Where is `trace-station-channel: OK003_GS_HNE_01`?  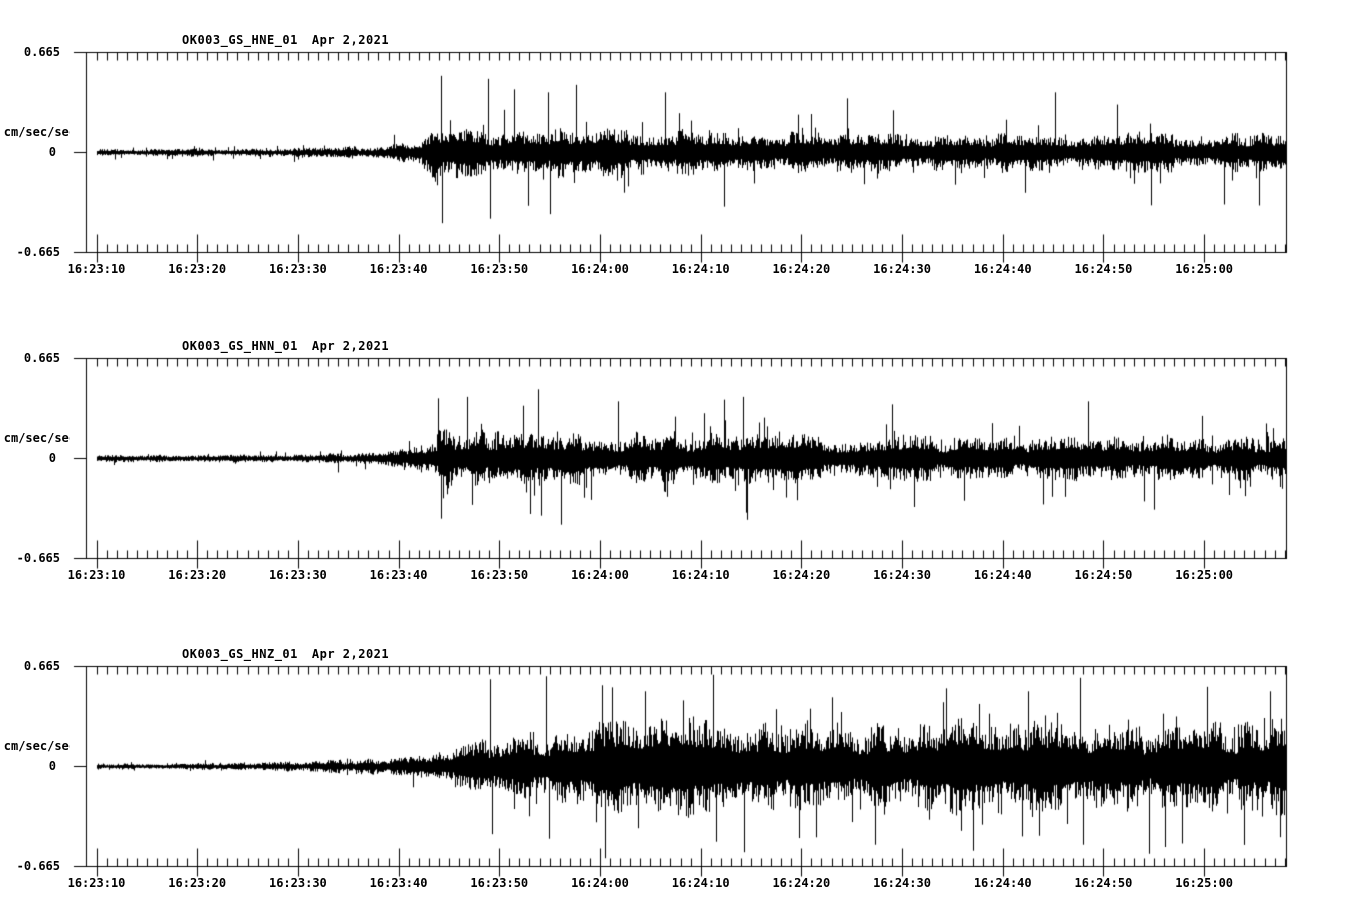 trace-station-channel: OK003_GS_HNE_01 is located at coordinates (240, 40).